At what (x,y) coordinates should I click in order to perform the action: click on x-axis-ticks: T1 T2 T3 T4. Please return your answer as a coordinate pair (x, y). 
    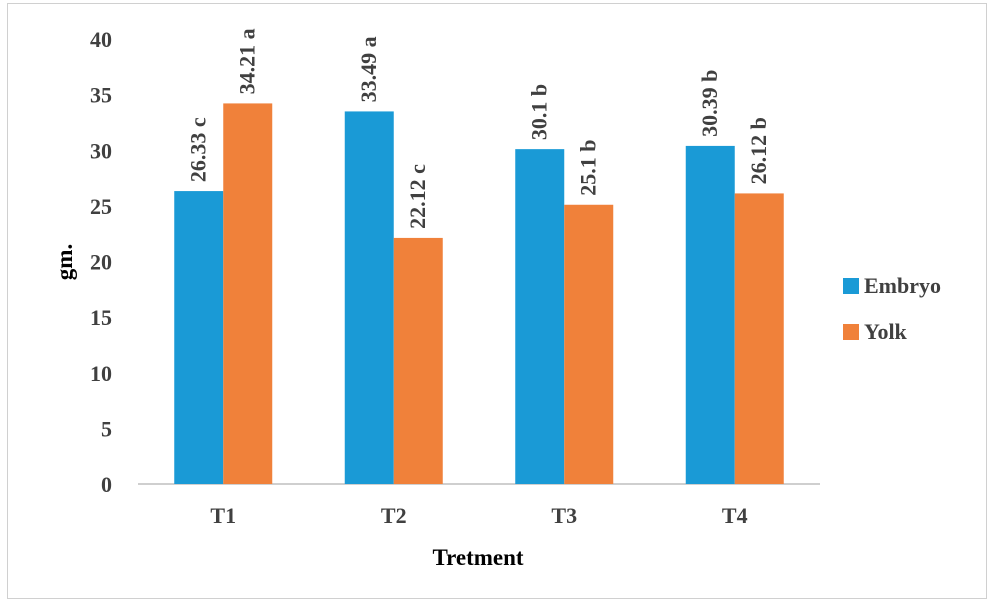
    Looking at the image, I should click on (478, 515).